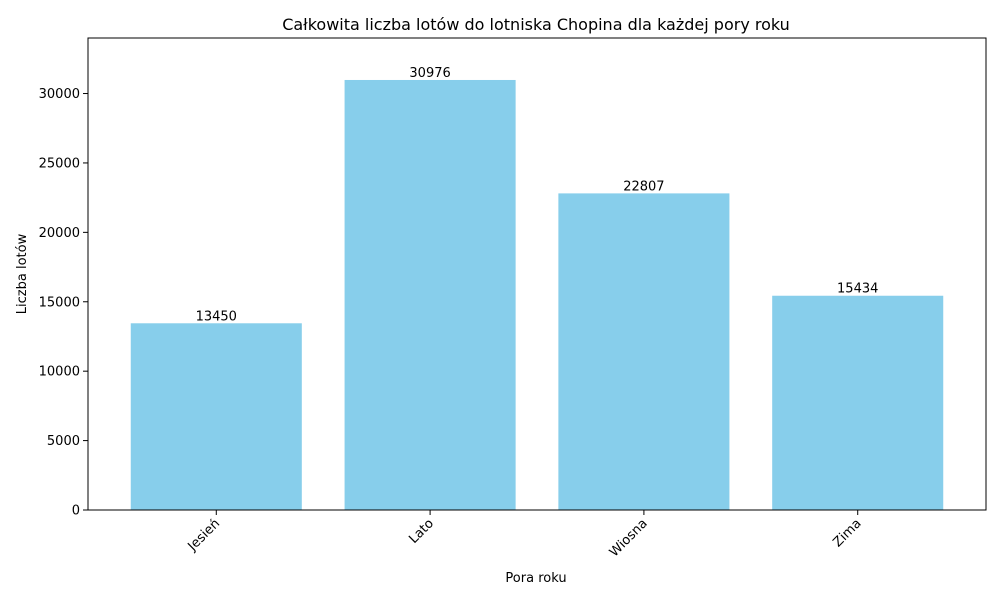 Image resolution: width=1000 pixels, height=600 pixels. I want to click on data-label-3: 15434, so click(857, 289).